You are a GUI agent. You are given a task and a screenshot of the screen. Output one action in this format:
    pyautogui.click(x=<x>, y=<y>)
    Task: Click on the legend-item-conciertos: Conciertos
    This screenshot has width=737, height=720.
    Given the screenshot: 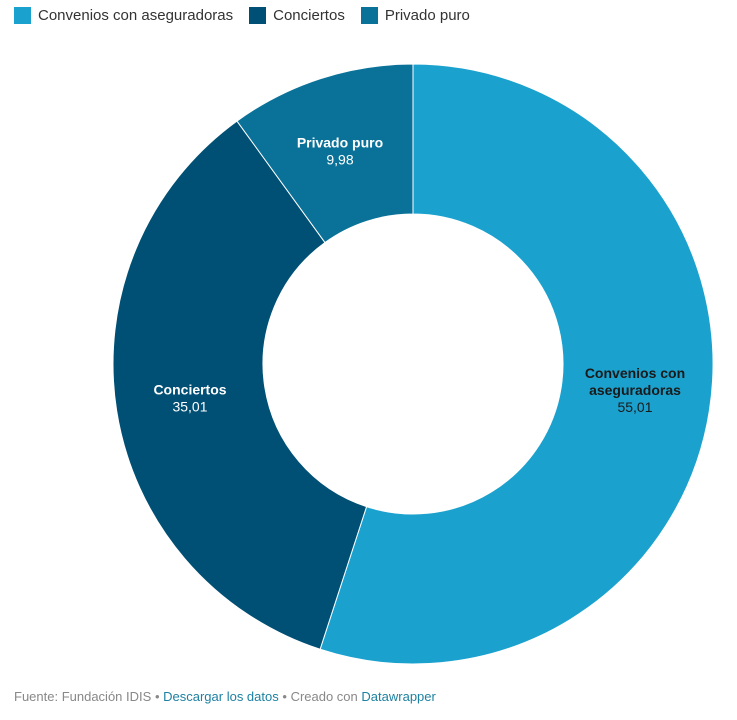 What is the action you would take?
    pyautogui.click(x=297, y=15)
    